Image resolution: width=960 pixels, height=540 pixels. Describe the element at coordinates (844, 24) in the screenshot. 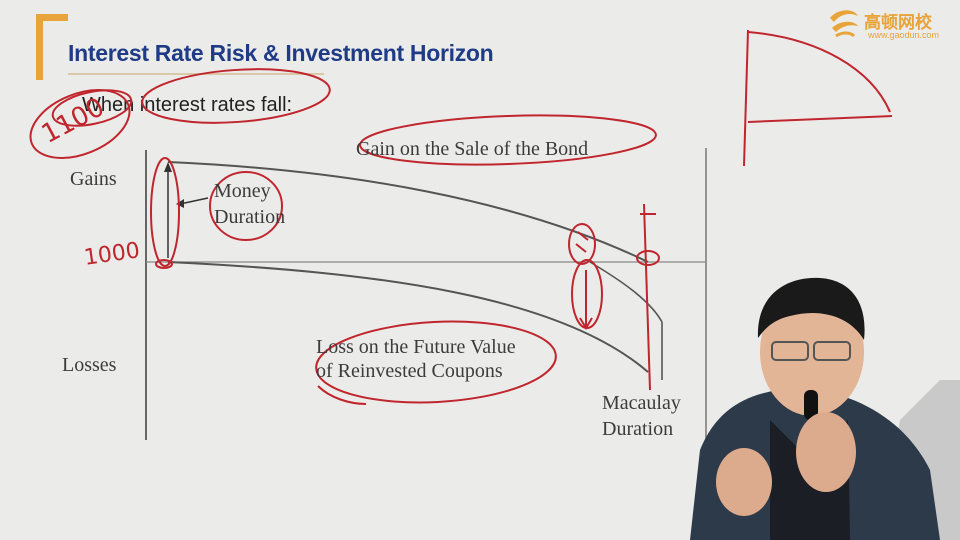

I see `logo-swirl-icon` at that location.